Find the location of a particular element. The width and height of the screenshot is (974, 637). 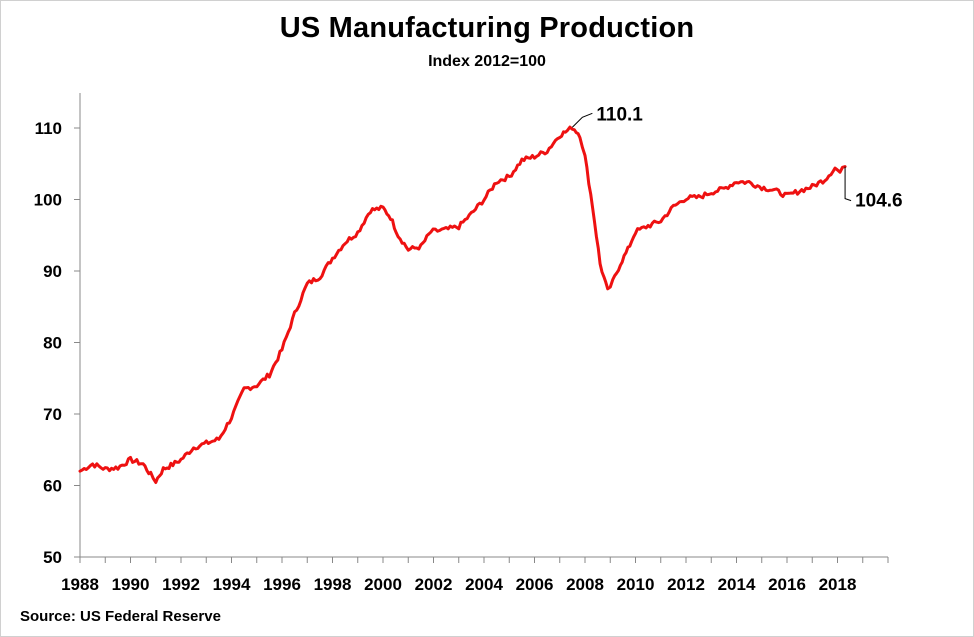

y-tick-label: 50 is located at coordinates (52, 557).